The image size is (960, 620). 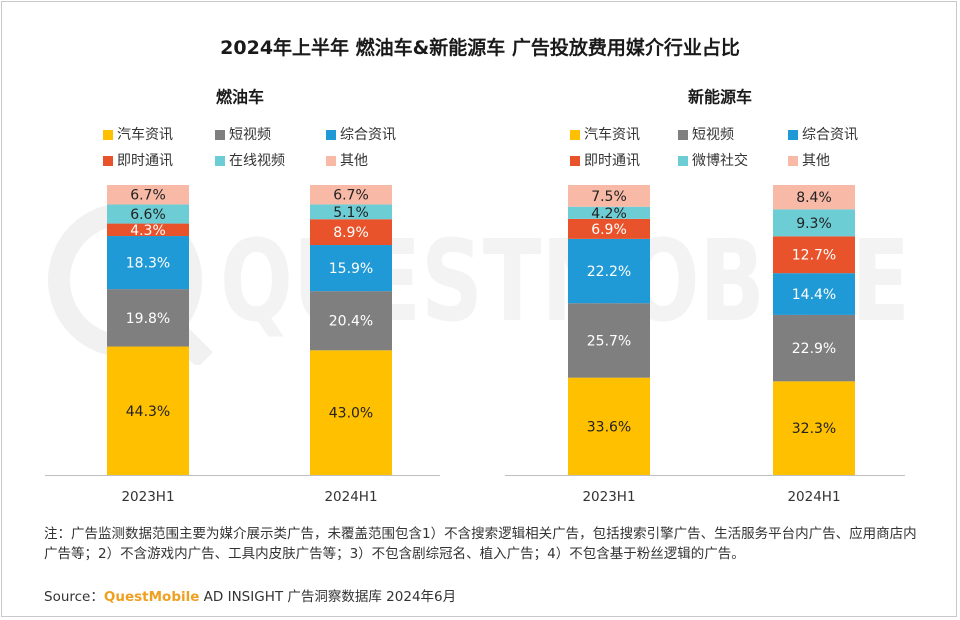 I want to click on data-label: 33.6%, so click(x=609, y=427).